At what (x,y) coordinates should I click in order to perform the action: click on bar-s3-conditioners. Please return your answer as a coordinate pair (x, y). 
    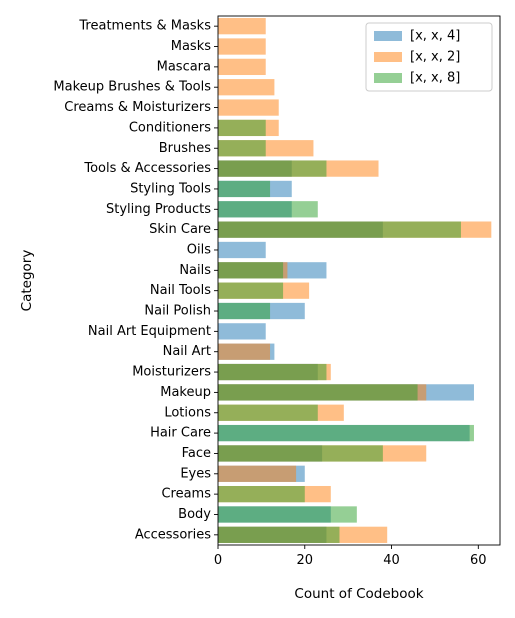
    Looking at the image, I should click on (242, 128).